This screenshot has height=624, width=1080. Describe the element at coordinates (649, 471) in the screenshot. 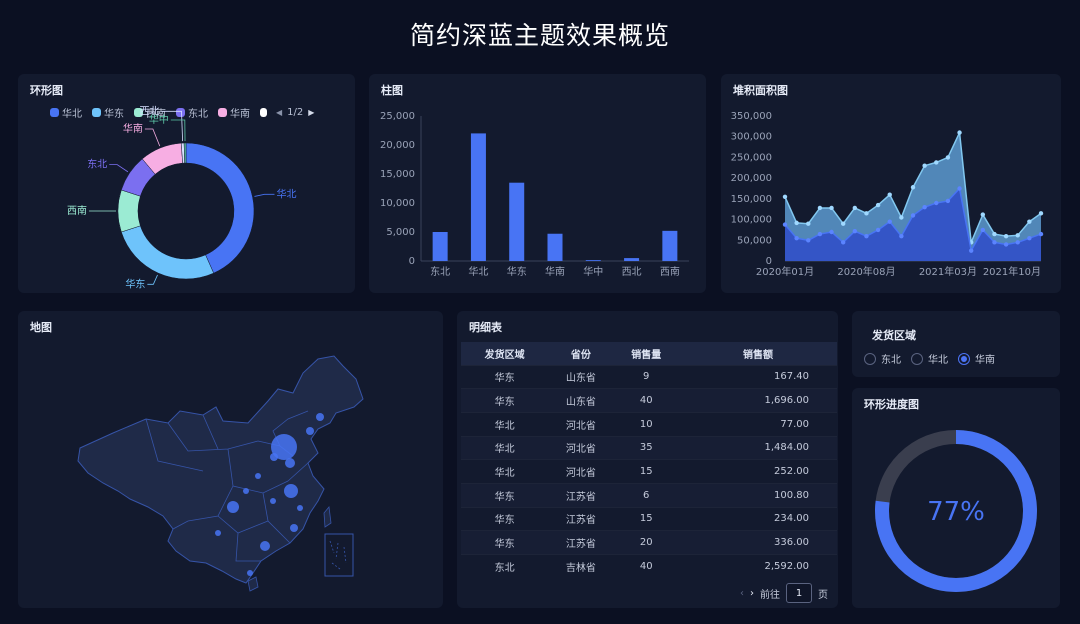

I see `table-row: 华北 河北省 15 252.00` at that location.